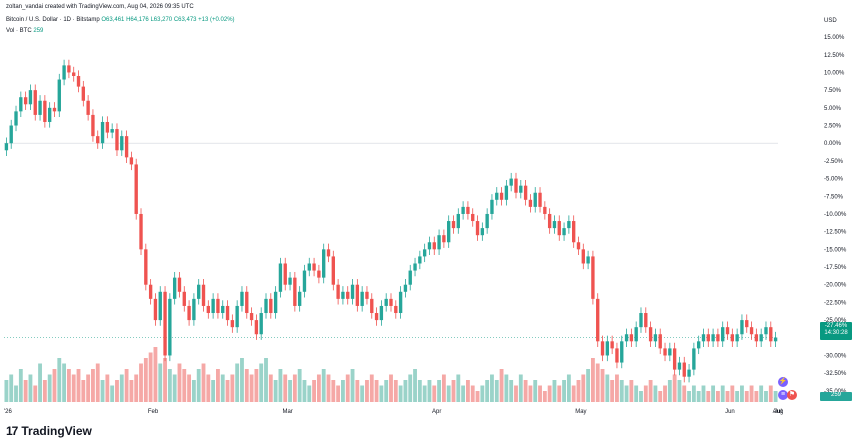 This screenshot has height=448, width=860. Describe the element at coordinates (835, 356) in the screenshot. I see `y-tick-label: -30.00%` at that location.